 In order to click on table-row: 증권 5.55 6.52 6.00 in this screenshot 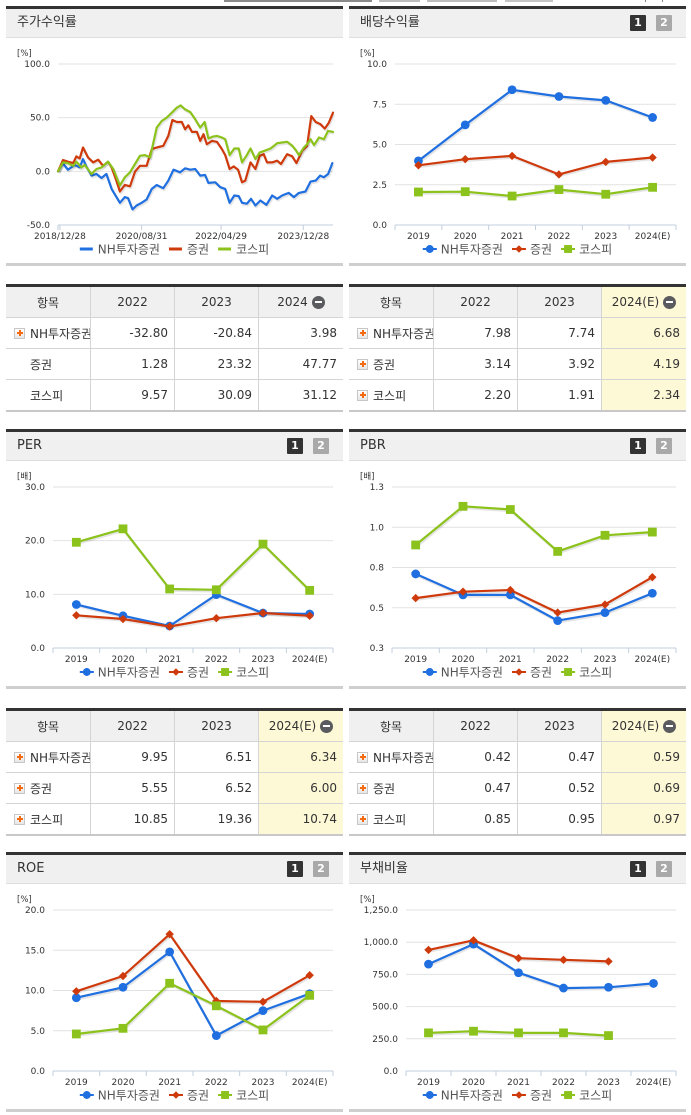, I will do `click(174, 787)`.